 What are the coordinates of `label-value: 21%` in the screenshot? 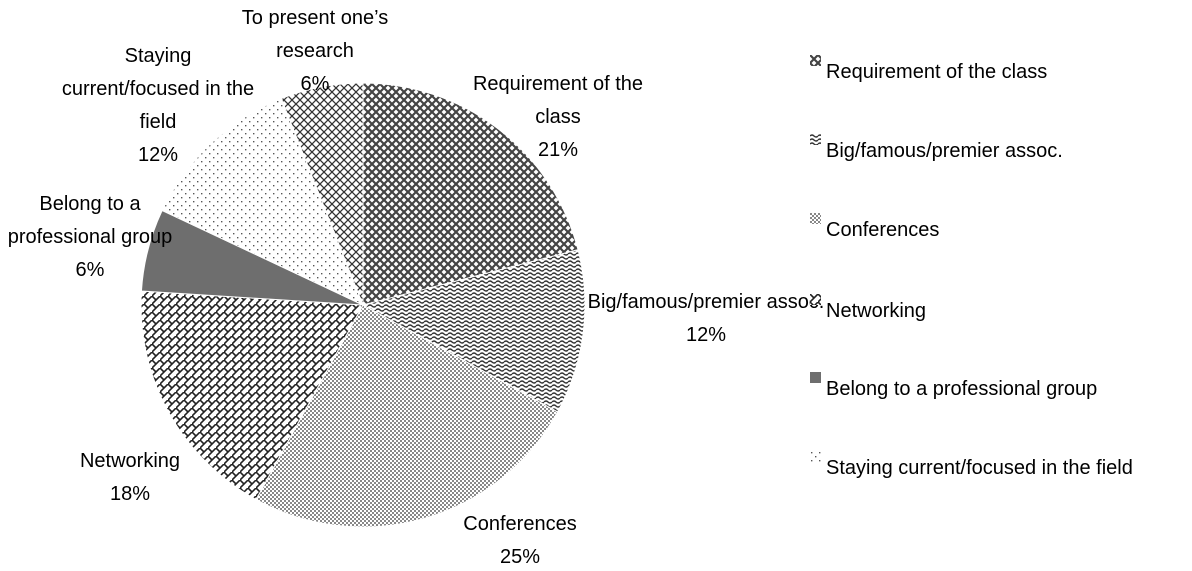 It's located at (558, 150).